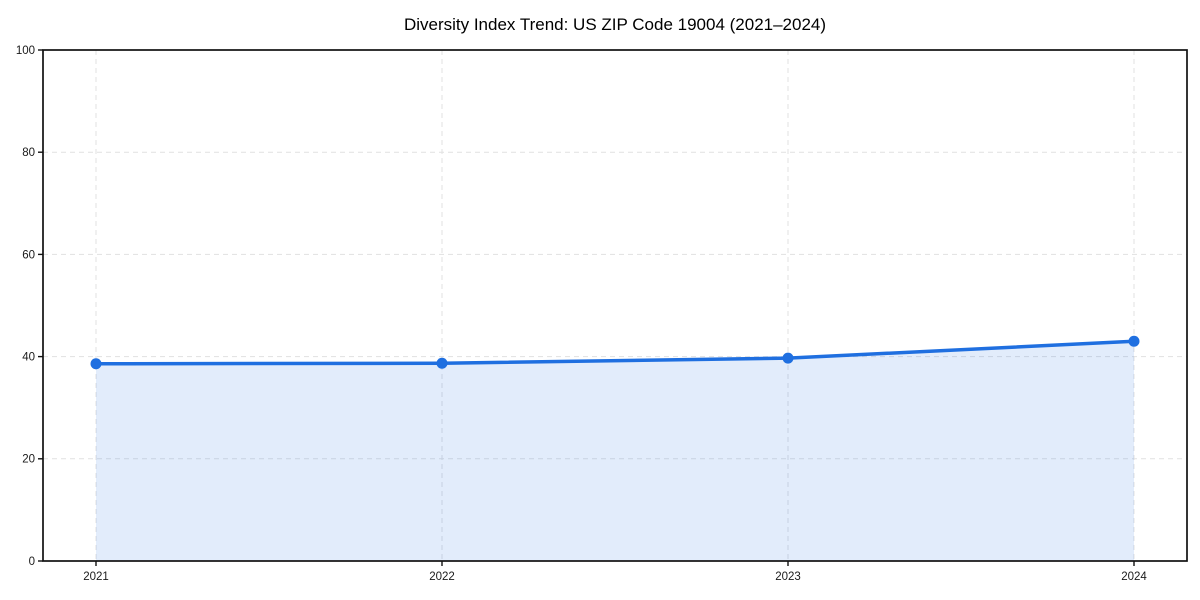  Describe the element at coordinates (788, 577) in the screenshot. I see `x-tick-label: 2023` at that location.